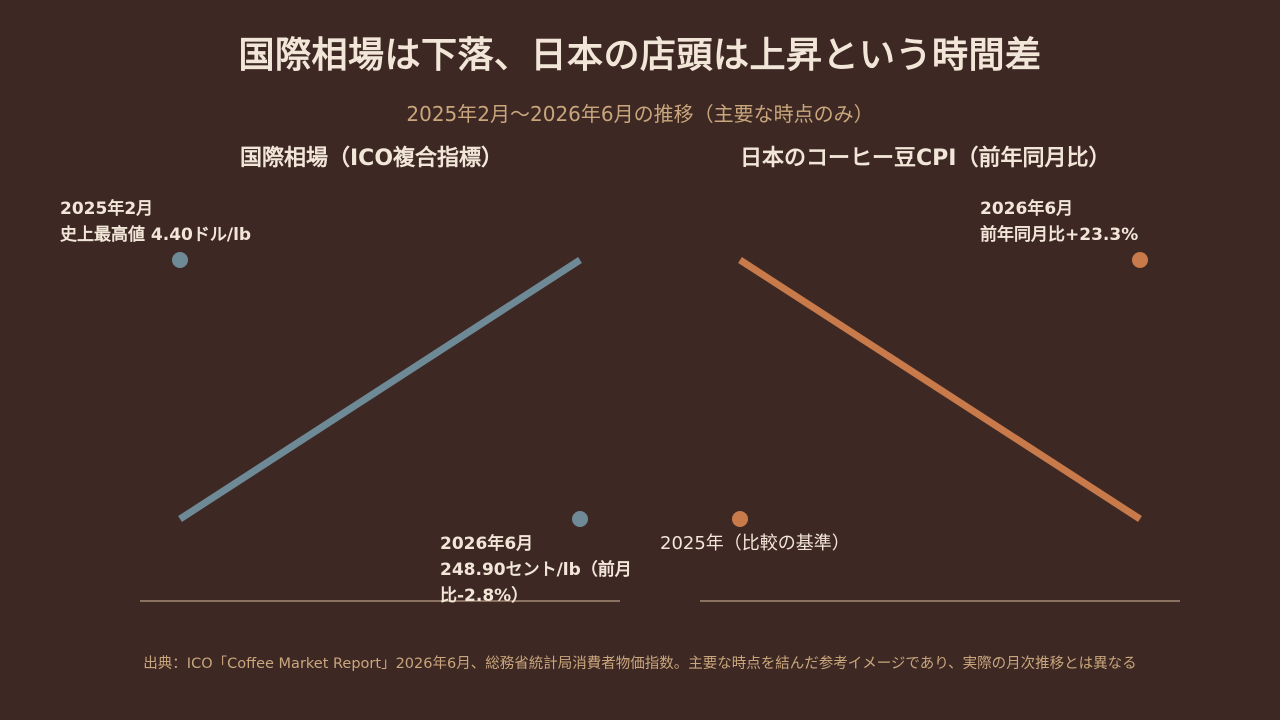 This screenshot has width=1280, height=720. I want to click on cpi-end-value: 前年同月比+23.3%, so click(1059, 235).